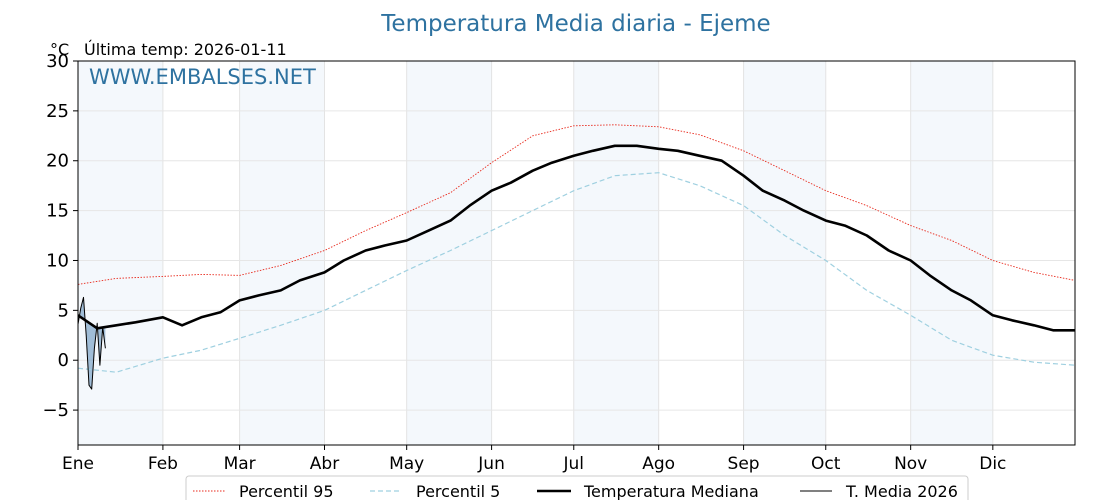  What do you see at coordinates (658, 464) in the screenshot?
I see `x-tick-label: Ago` at bounding box center [658, 464].